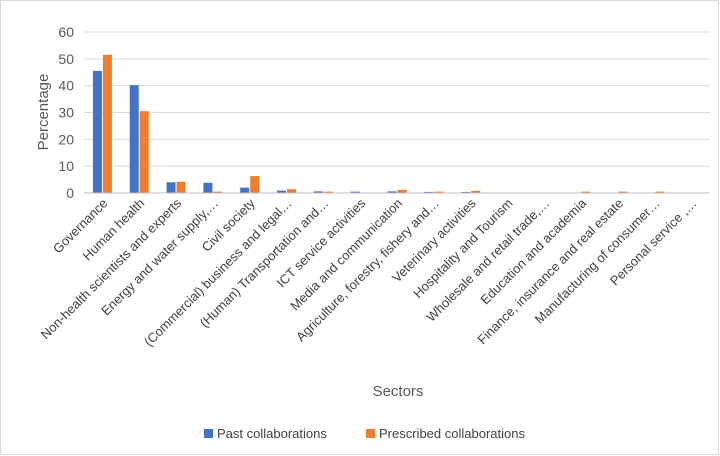 Image resolution: width=720 pixels, height=456 pixels. Describe the element at coordinates (452, 433) in the screenshot. I see `legend-label: Prescribed collaborations` at that location.